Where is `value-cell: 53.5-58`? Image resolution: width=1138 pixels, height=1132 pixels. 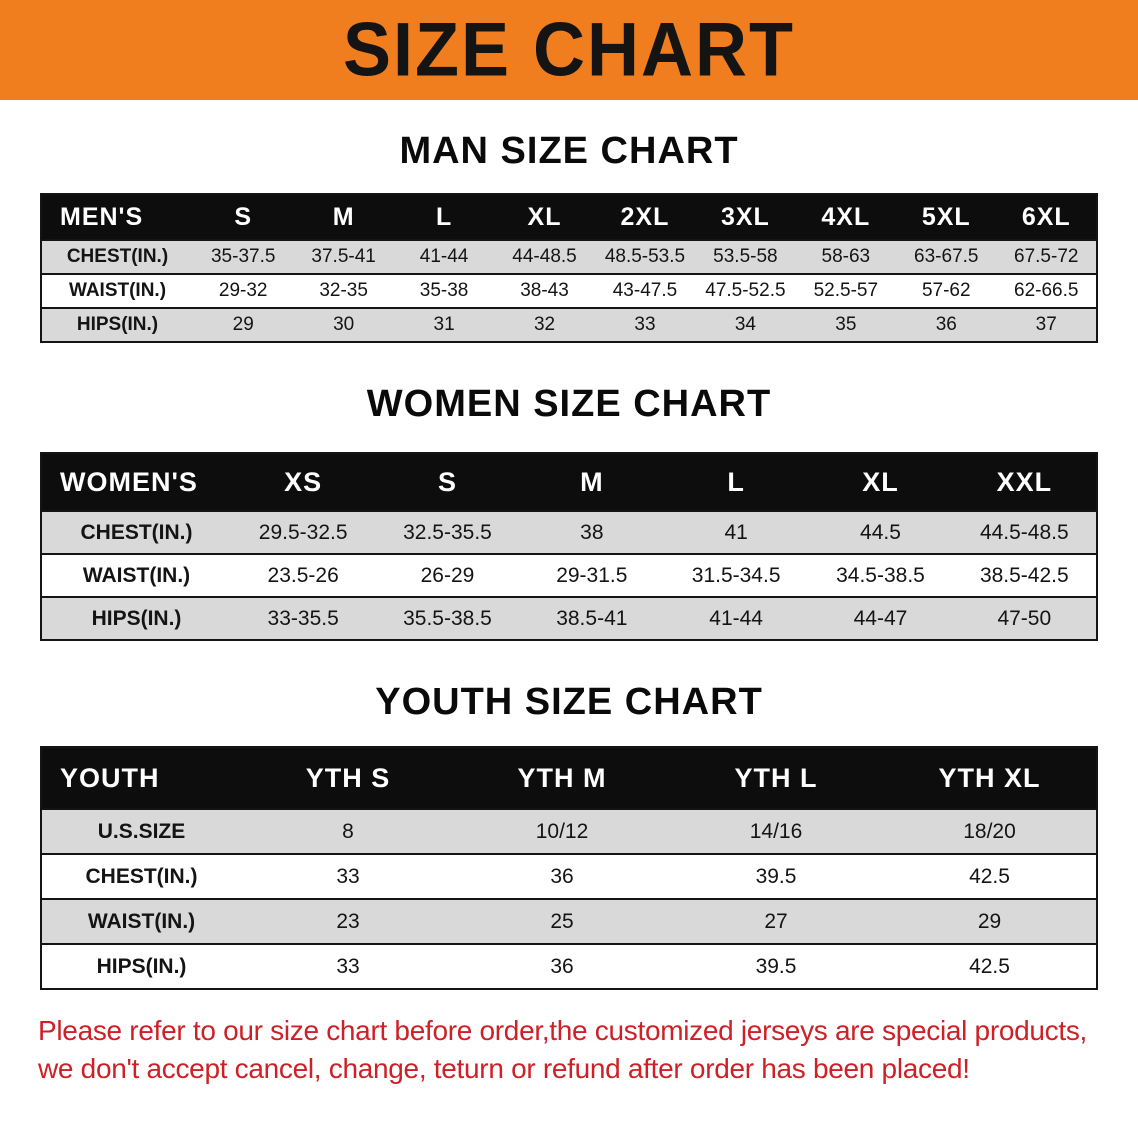 value-cell: 53.5-58 is located at coordinates (745, 256).